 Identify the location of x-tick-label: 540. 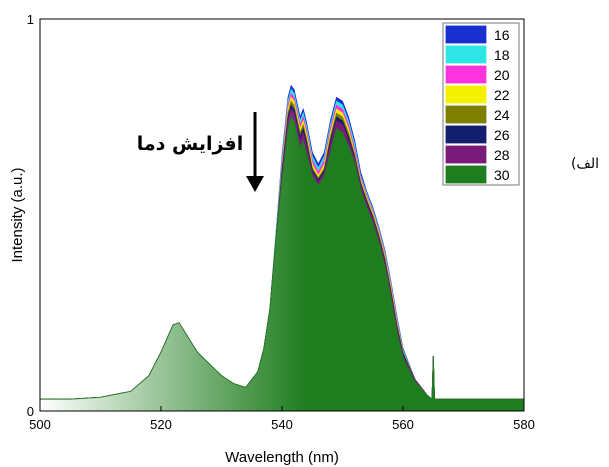
(282, 424).